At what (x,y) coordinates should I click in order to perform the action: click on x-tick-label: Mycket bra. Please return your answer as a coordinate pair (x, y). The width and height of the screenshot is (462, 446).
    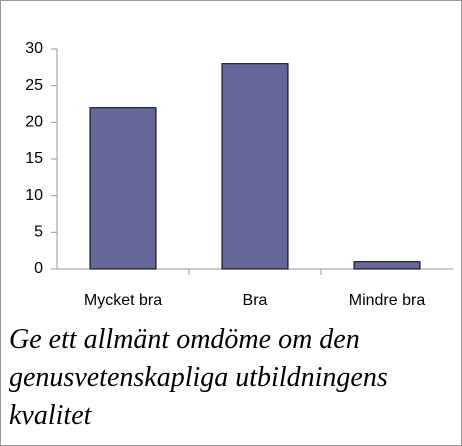
    Looking at the image, I should click on (123, 300).